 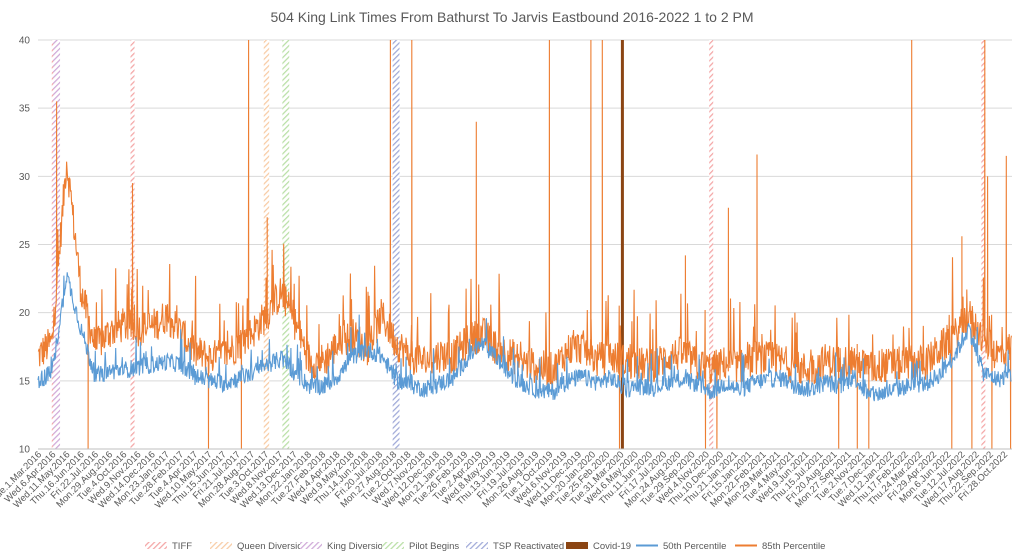 What do you see at coordinates (168, 546) in the screenshot?
I see `legend-item-tiff: TIFF` at bounding box center [168, 546].